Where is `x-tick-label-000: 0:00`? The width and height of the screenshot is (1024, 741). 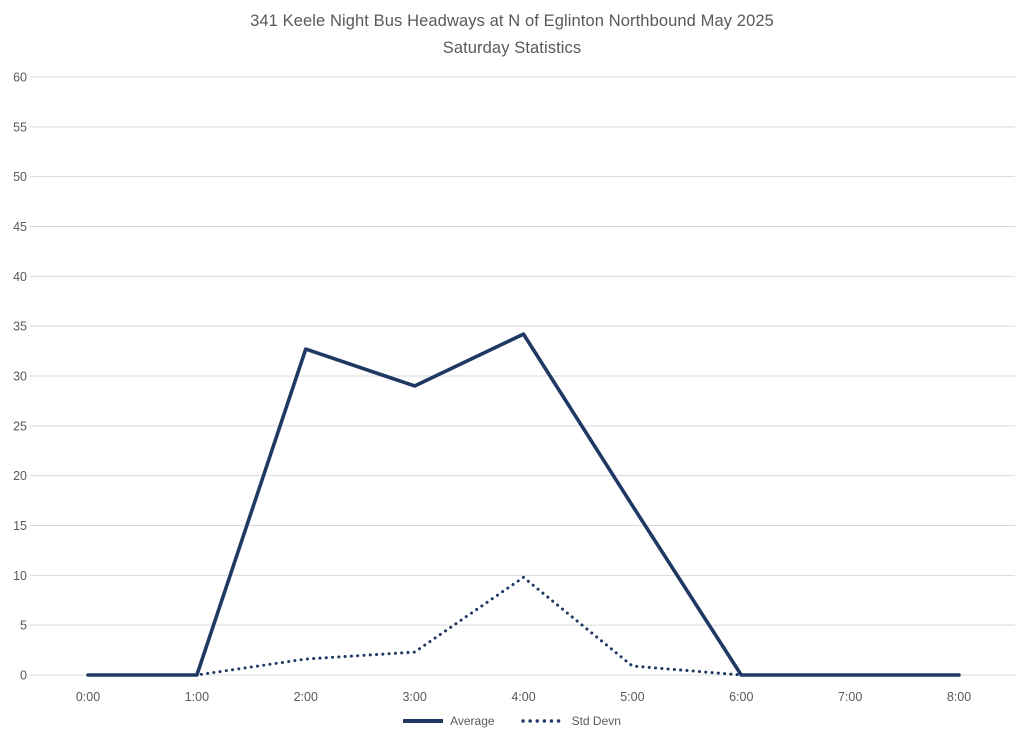
x-tick-label-000: 0:00 is located at coordinates (88, 697).